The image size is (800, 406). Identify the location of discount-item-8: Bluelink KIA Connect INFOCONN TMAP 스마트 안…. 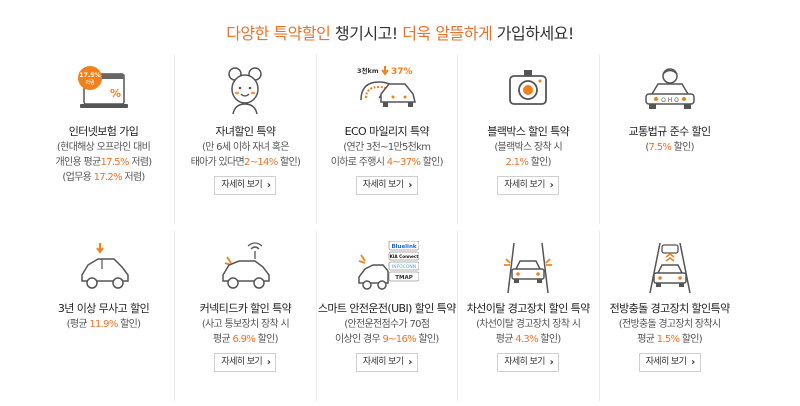
(386, 316).